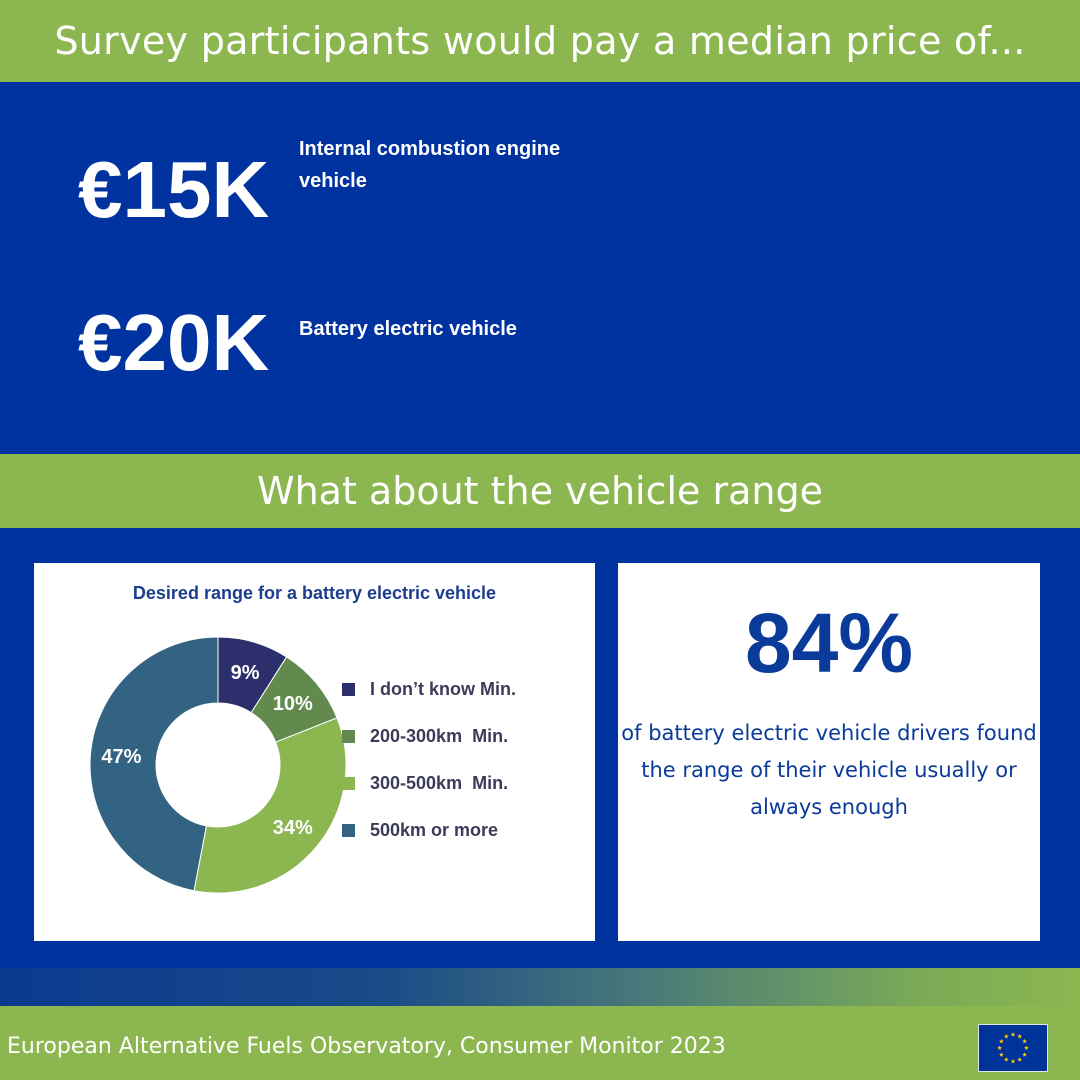  I want to click on donut-chart: 9% 10% 34% 47%, so click(218, 765).